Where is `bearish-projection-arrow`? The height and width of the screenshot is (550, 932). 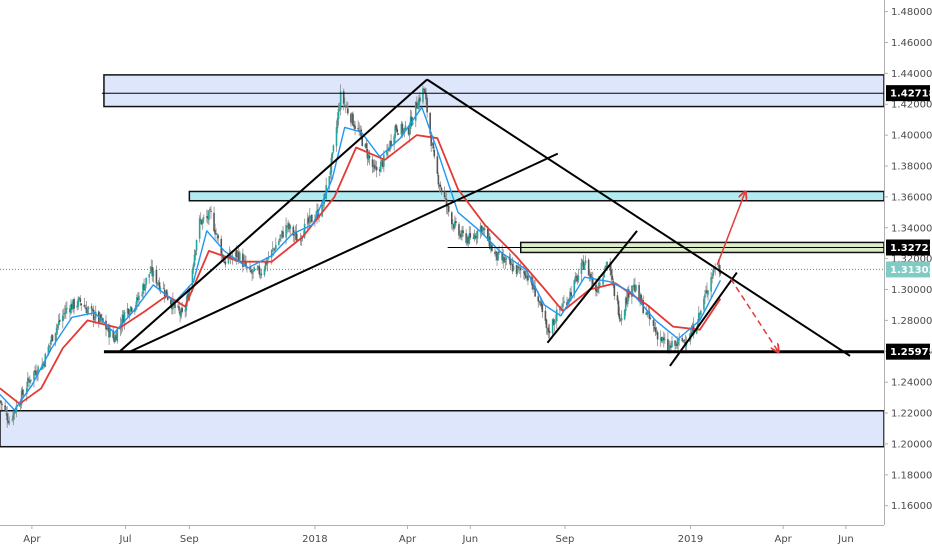
bearish-projection-arrow is located at coordinates (754, 315).